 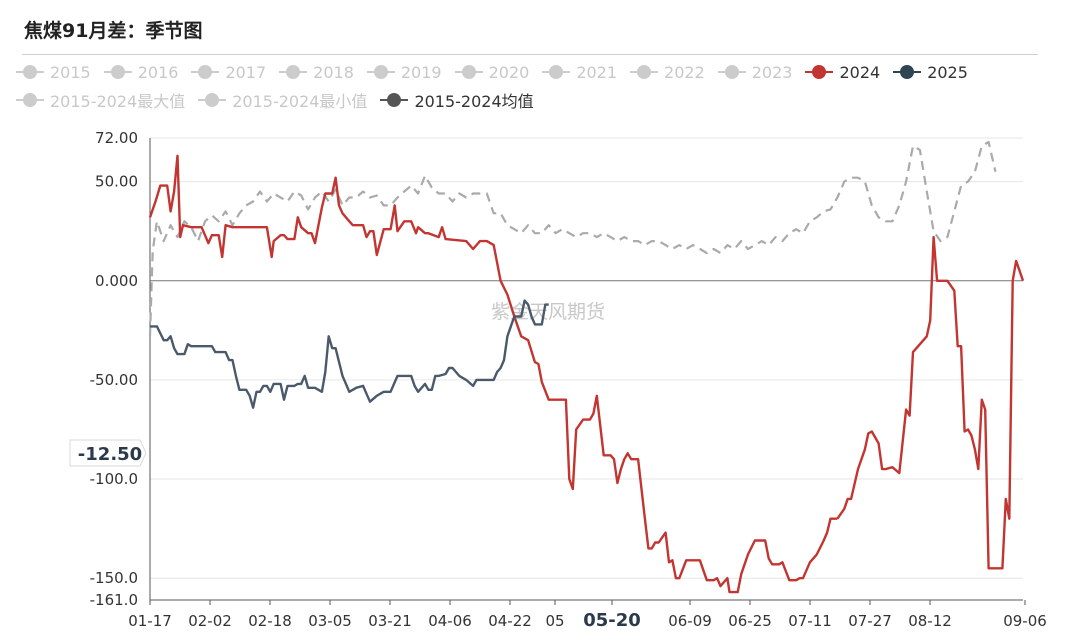 I want to click on chart-title: 焦煤91月差：季节图, so click(x=113, y=31).